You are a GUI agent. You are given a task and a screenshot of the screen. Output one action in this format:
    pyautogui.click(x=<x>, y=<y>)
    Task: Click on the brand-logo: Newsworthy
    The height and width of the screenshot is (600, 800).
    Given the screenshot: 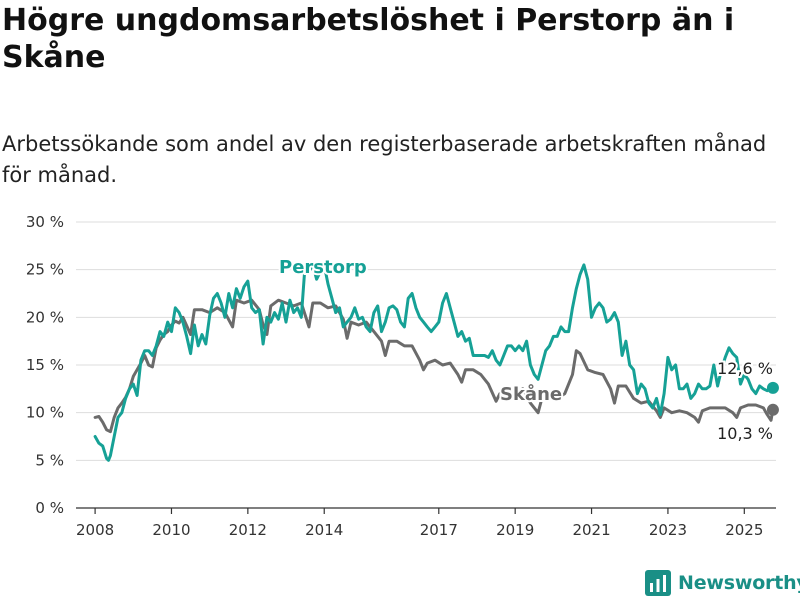 What is the action you would take?
    pyautogui.click(x=722, y=583)
    